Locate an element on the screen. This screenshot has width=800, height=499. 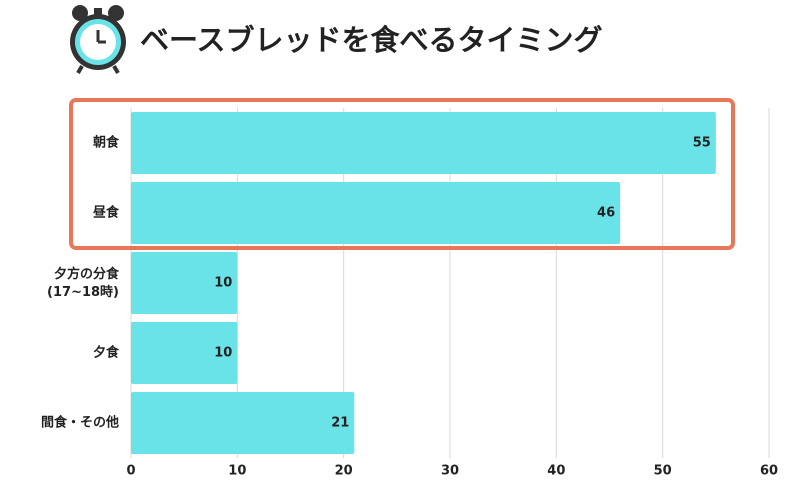
x-tick-label: 10 is located at coordinates (237, 471).